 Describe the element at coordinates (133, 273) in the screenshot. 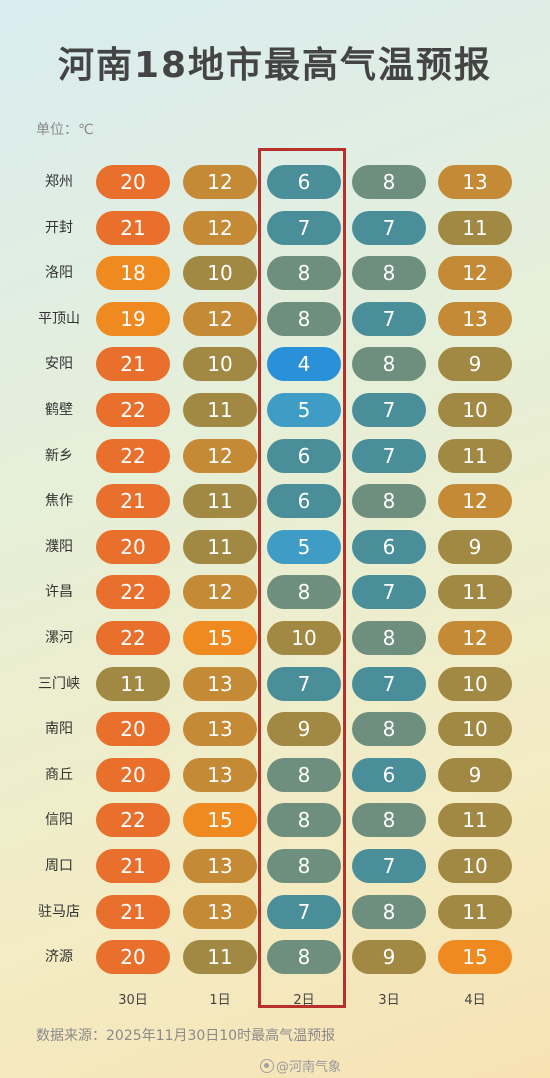

I see `temperature-cell: 18` at that location.